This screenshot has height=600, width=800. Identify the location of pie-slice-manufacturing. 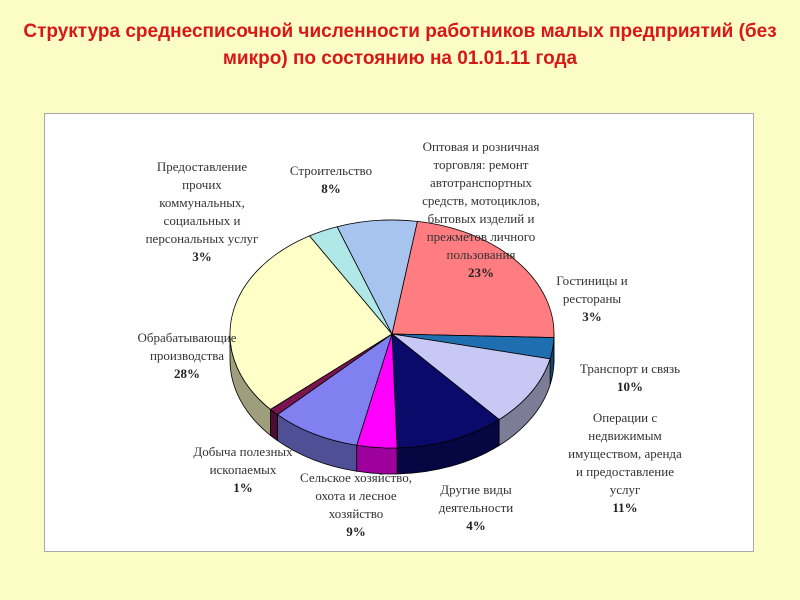
(311, 322).